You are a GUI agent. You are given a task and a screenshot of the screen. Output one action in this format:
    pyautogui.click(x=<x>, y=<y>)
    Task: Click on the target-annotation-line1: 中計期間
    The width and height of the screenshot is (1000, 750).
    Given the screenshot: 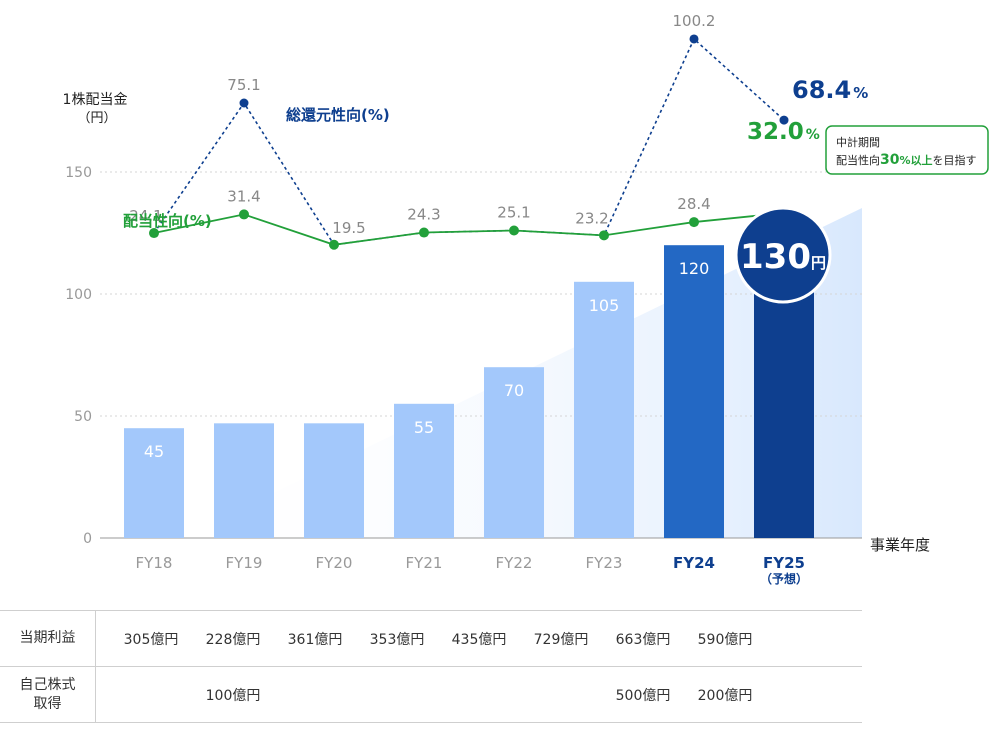 What is the action you would take?
    pyautogui.click(x=858, y=142)
    